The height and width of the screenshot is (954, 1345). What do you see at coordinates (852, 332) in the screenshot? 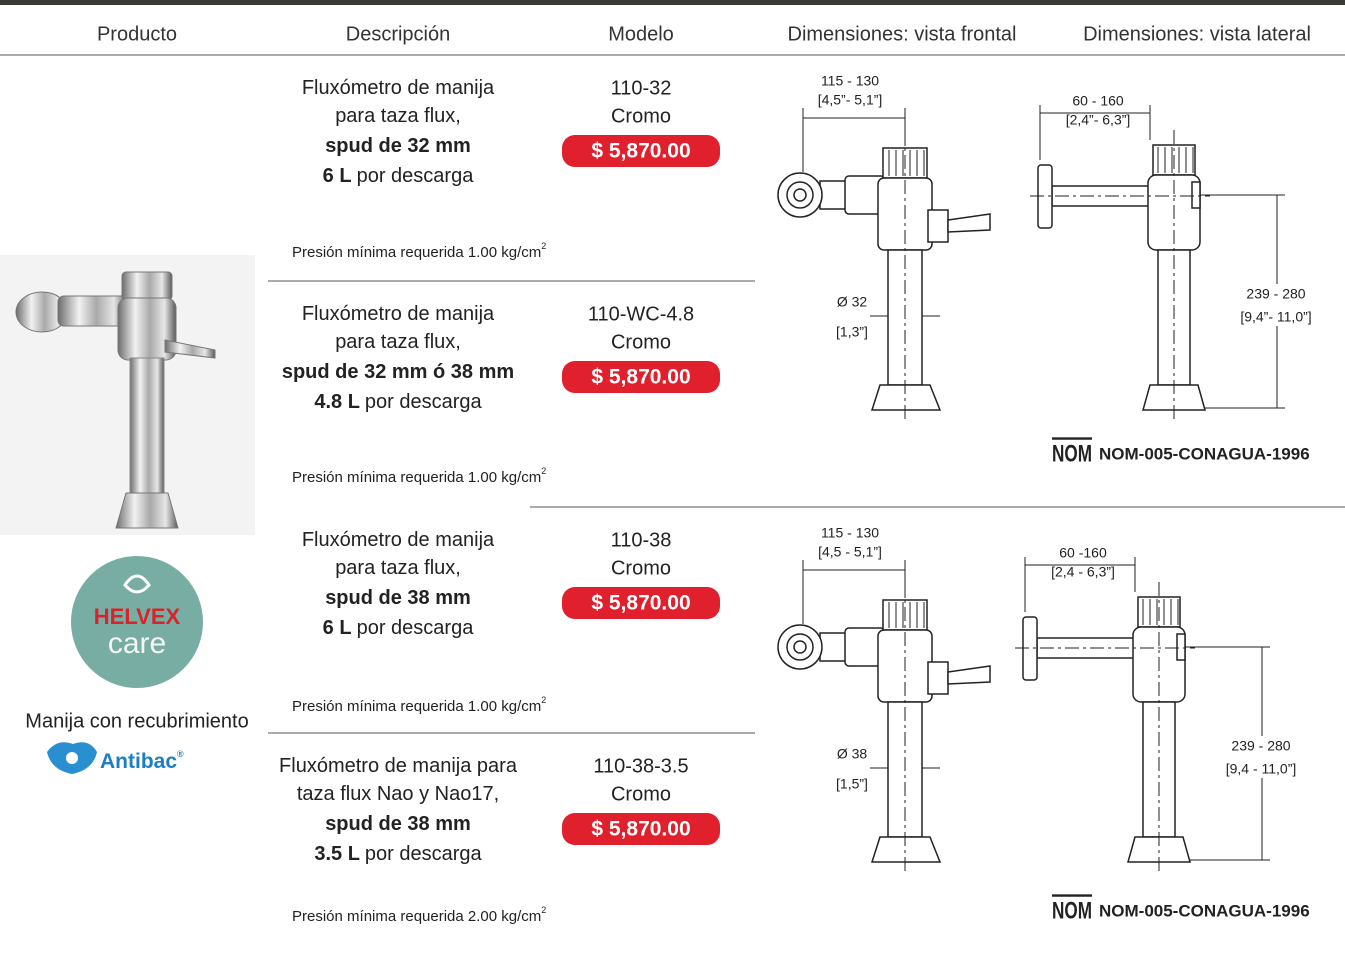
I see `dimension-label: [1,3”]` at bounding box center [852, 332].